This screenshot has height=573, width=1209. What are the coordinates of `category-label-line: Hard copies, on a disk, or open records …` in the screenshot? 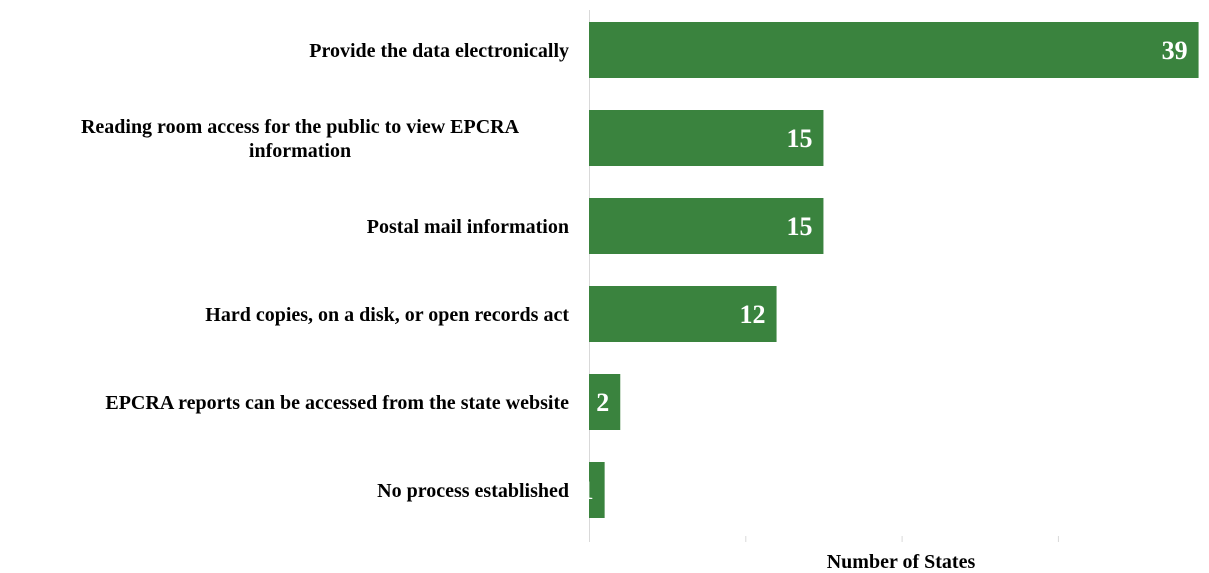 It's located at (387, 315).